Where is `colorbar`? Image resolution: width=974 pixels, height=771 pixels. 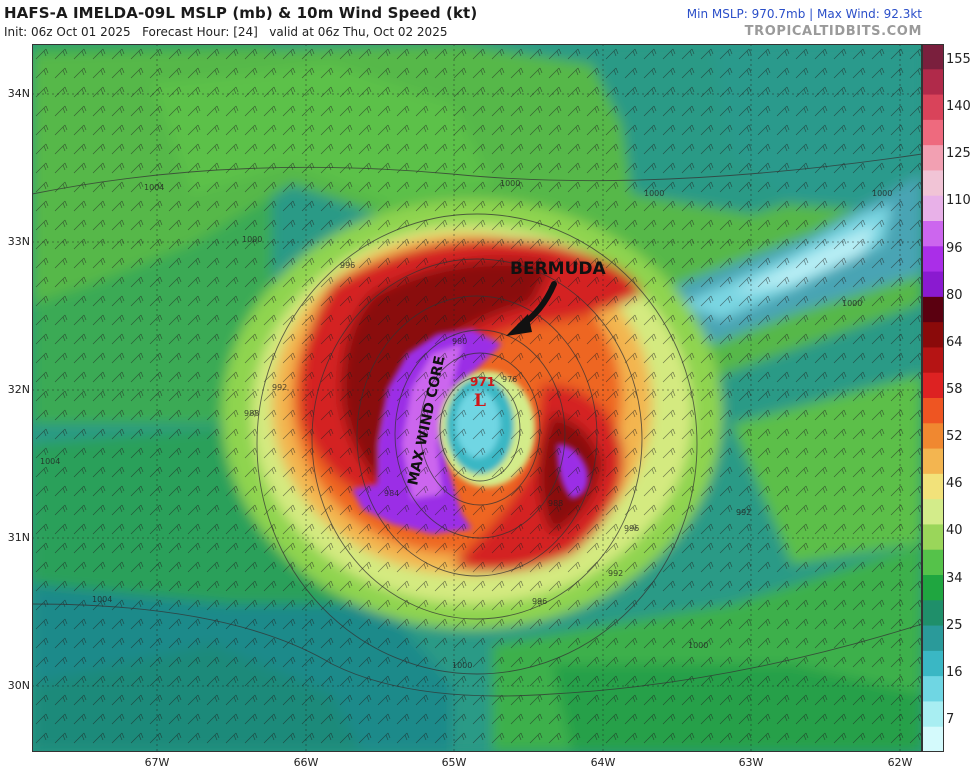
colorbar is located at coordinates (933, 398).